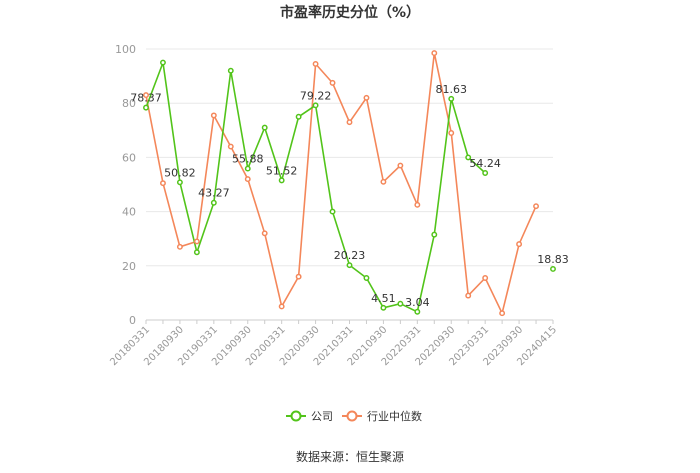 The width and height of the screenshot is (700, 473). What do you see at coordinates (316, 95) in the screenshot?
I see `data-label: 79.22` at bounding box center [316, 95].